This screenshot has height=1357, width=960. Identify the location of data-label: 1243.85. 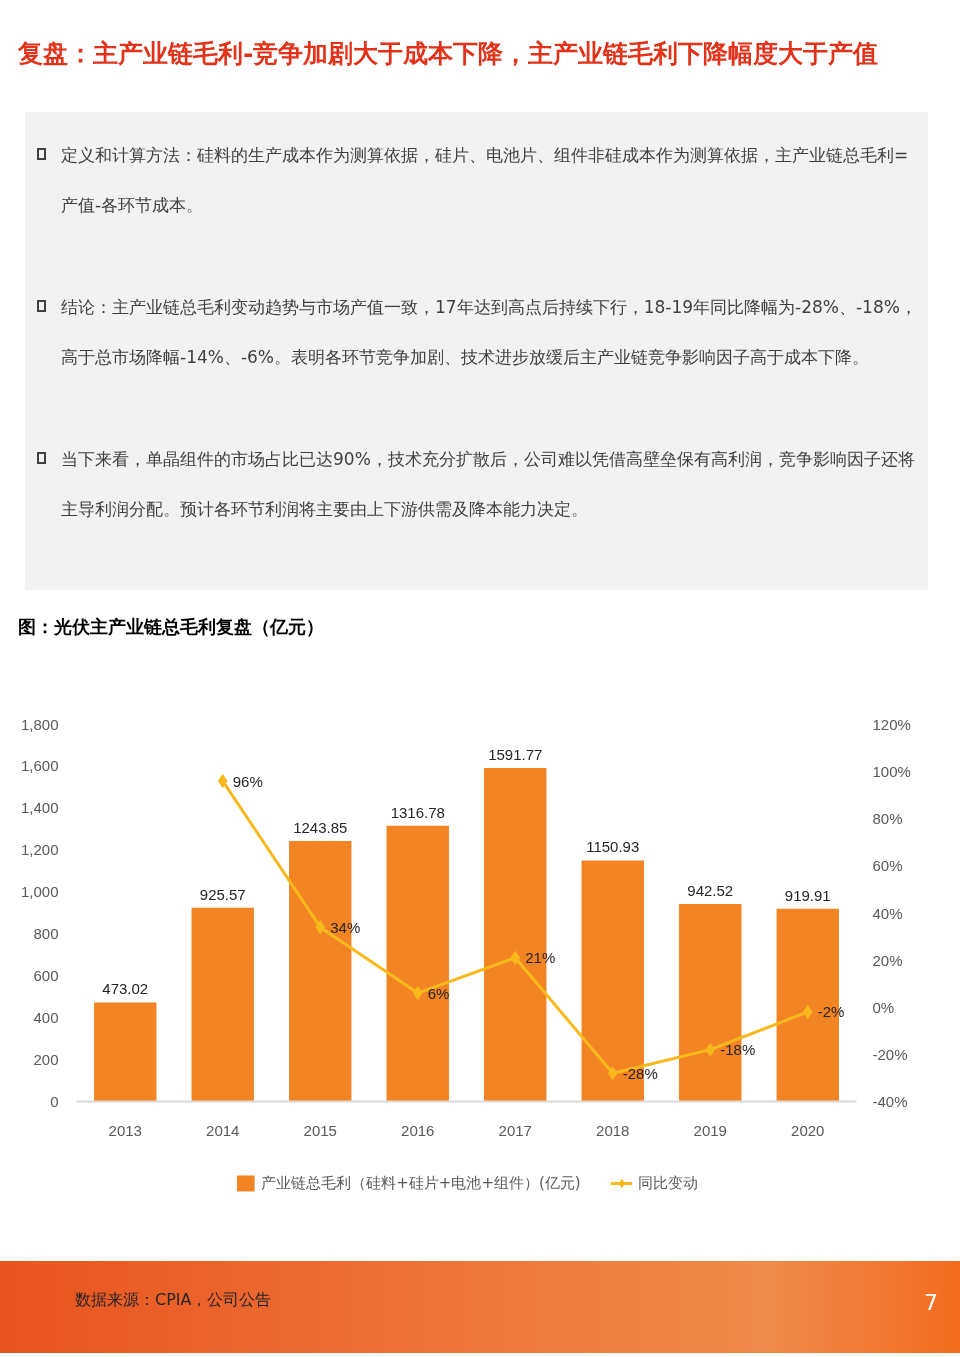
(320, 827).